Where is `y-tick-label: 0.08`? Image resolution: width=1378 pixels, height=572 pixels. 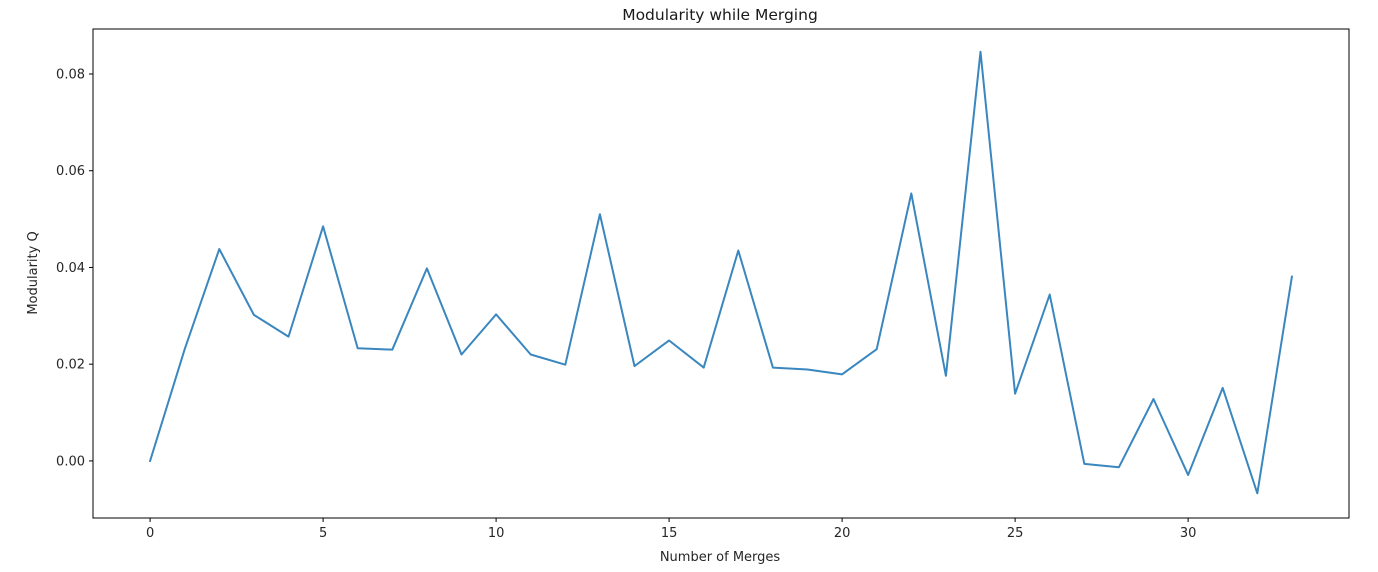
y-tick-label: 0.08 is located at coordinates (70, 74).